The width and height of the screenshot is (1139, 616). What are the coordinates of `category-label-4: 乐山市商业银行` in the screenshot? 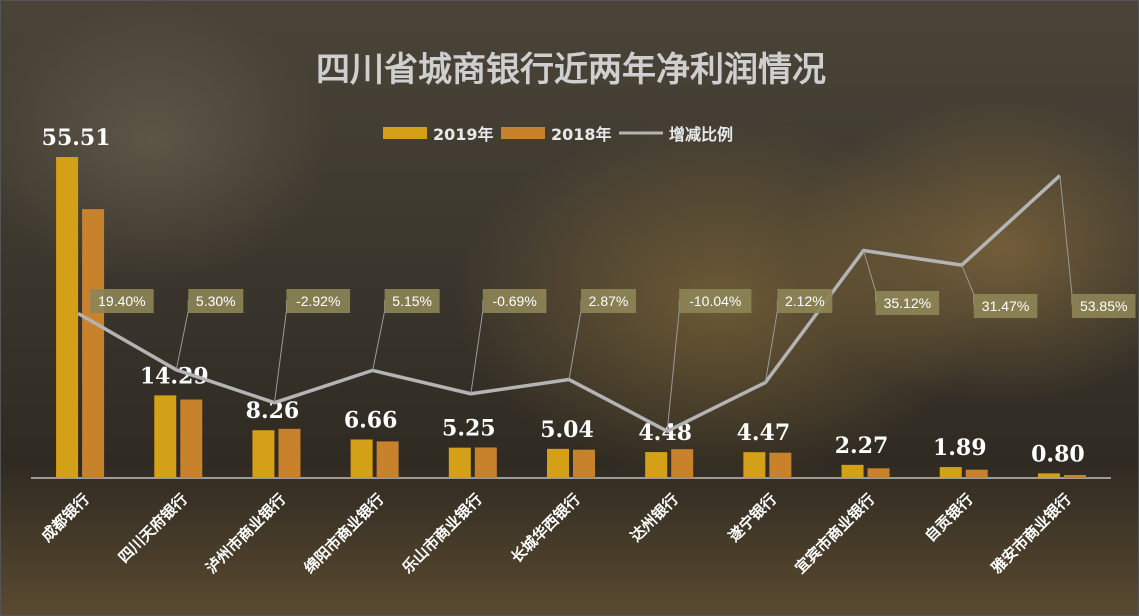 It's located at (442, 533).